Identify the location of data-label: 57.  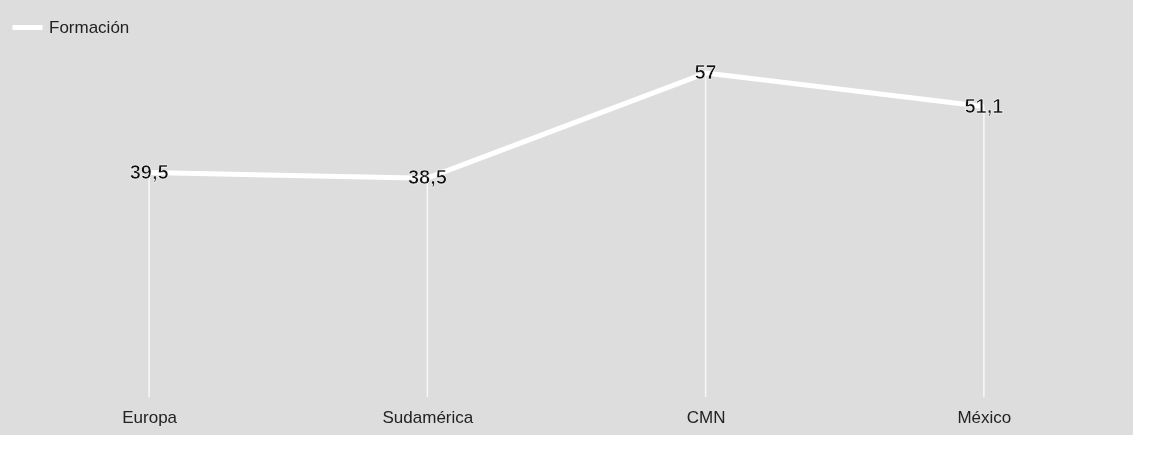
(705, 72).